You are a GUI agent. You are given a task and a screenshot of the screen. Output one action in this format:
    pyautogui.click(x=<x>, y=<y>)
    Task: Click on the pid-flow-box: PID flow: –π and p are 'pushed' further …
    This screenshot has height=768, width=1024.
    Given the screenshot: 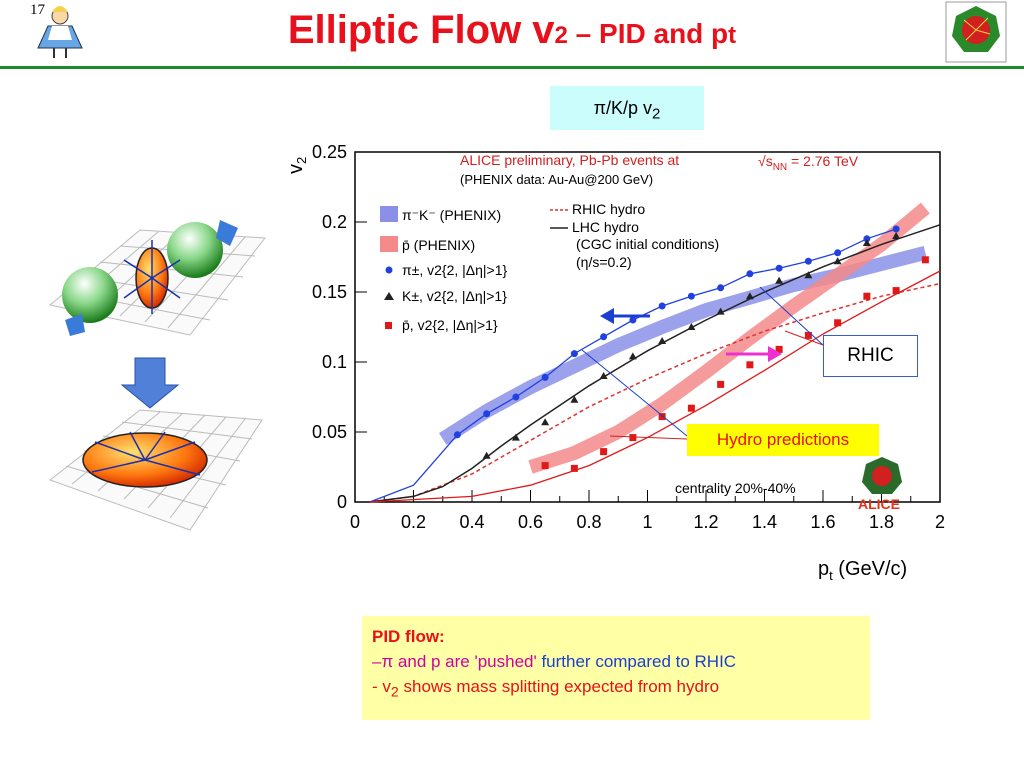 What is the action you would take?
    pyautogui.click(x=616, y=668)
    